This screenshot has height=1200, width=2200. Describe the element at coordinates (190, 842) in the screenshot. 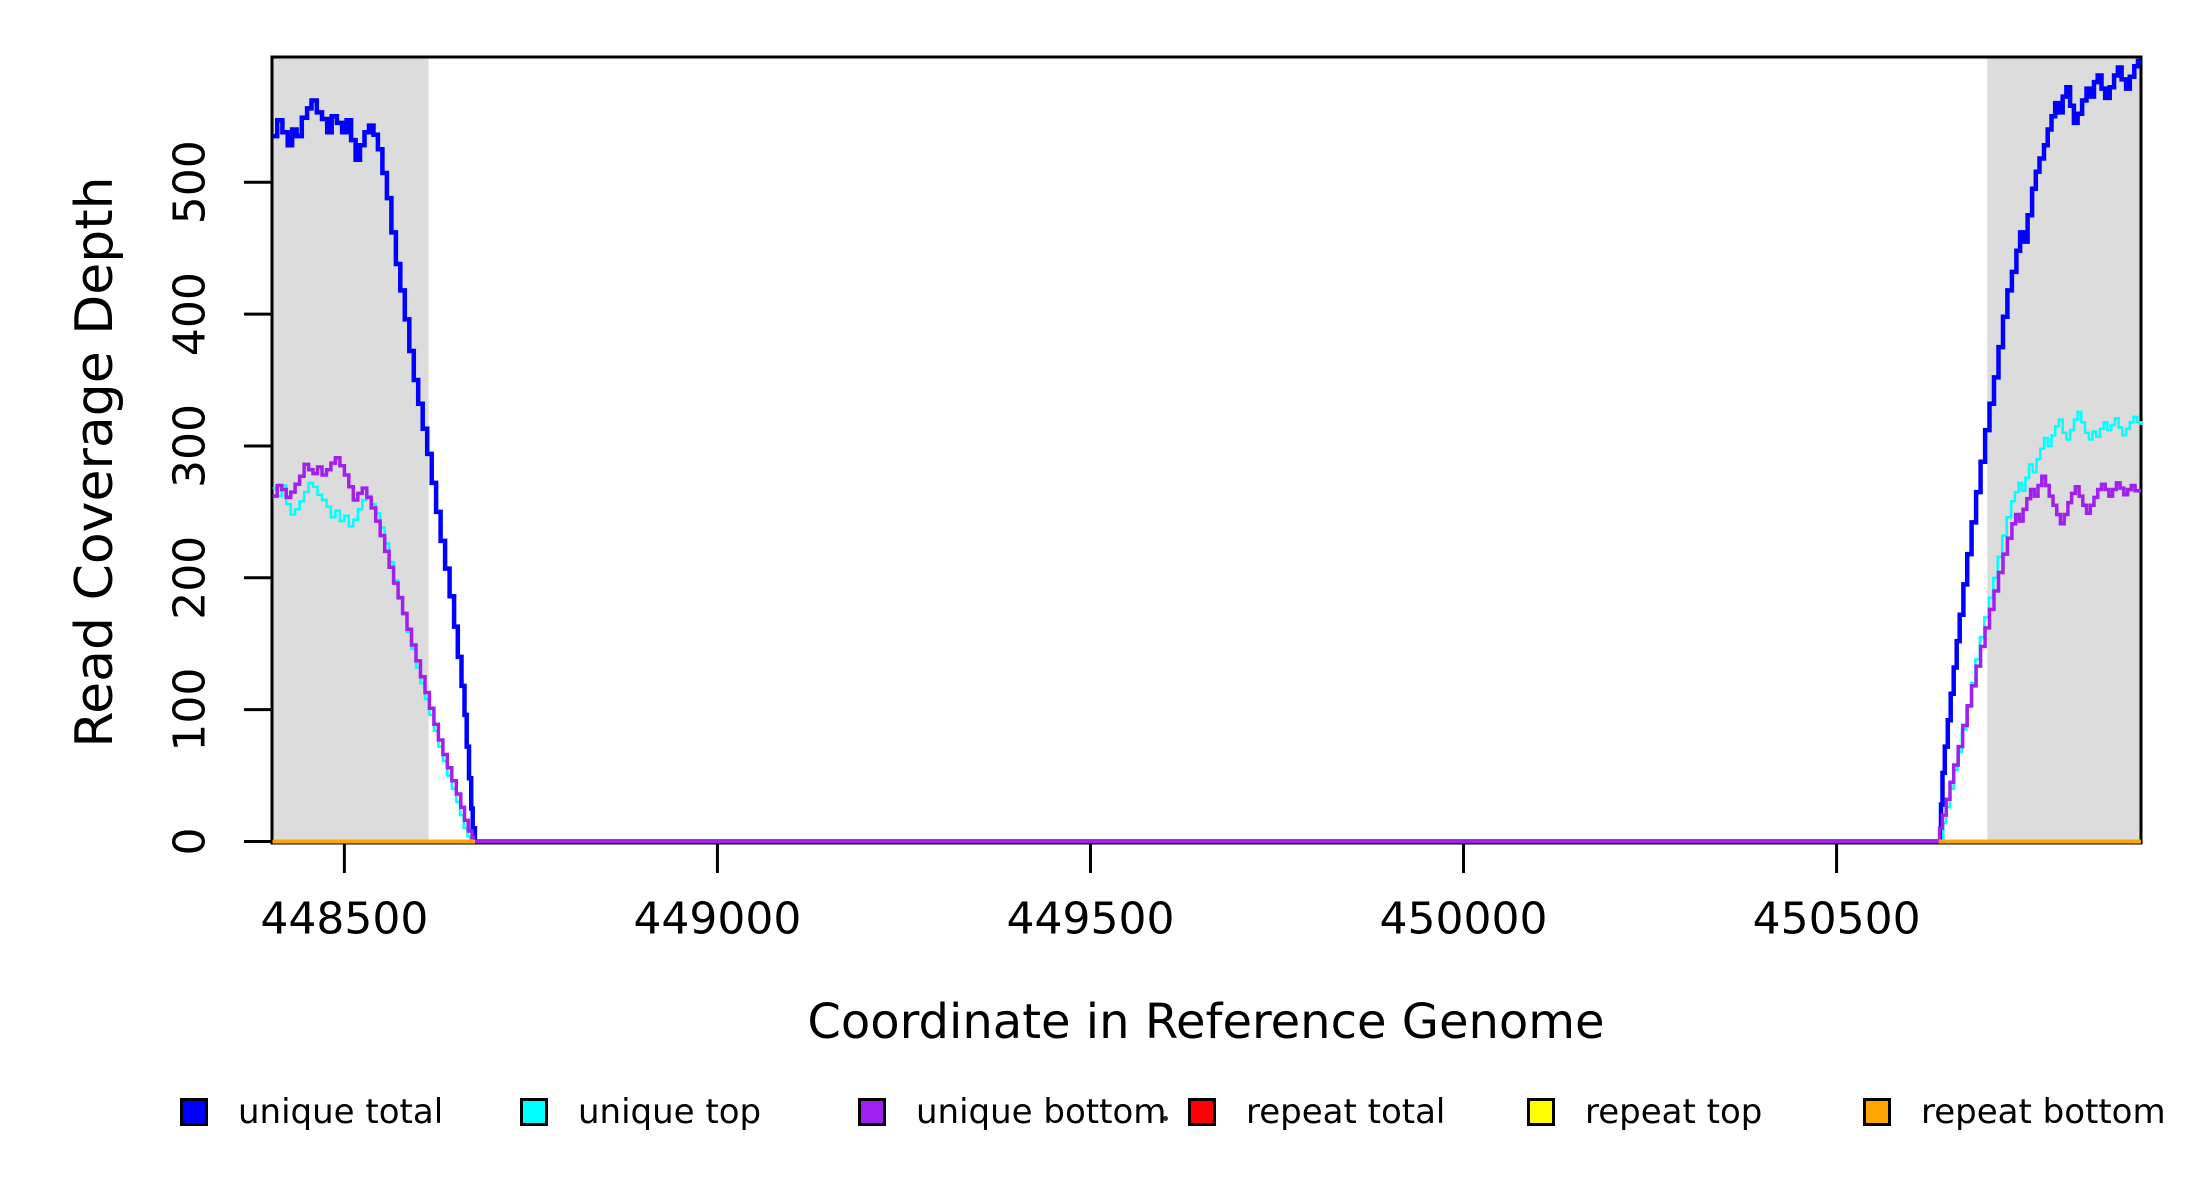

I see `y-tick-label: 0` at that location.